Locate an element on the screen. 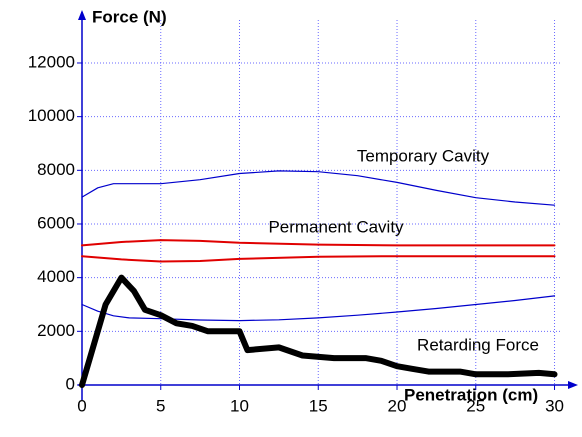 This screenshot has width=582, height=437. series-label: Retarding Force is located at coordinates (478, 344).